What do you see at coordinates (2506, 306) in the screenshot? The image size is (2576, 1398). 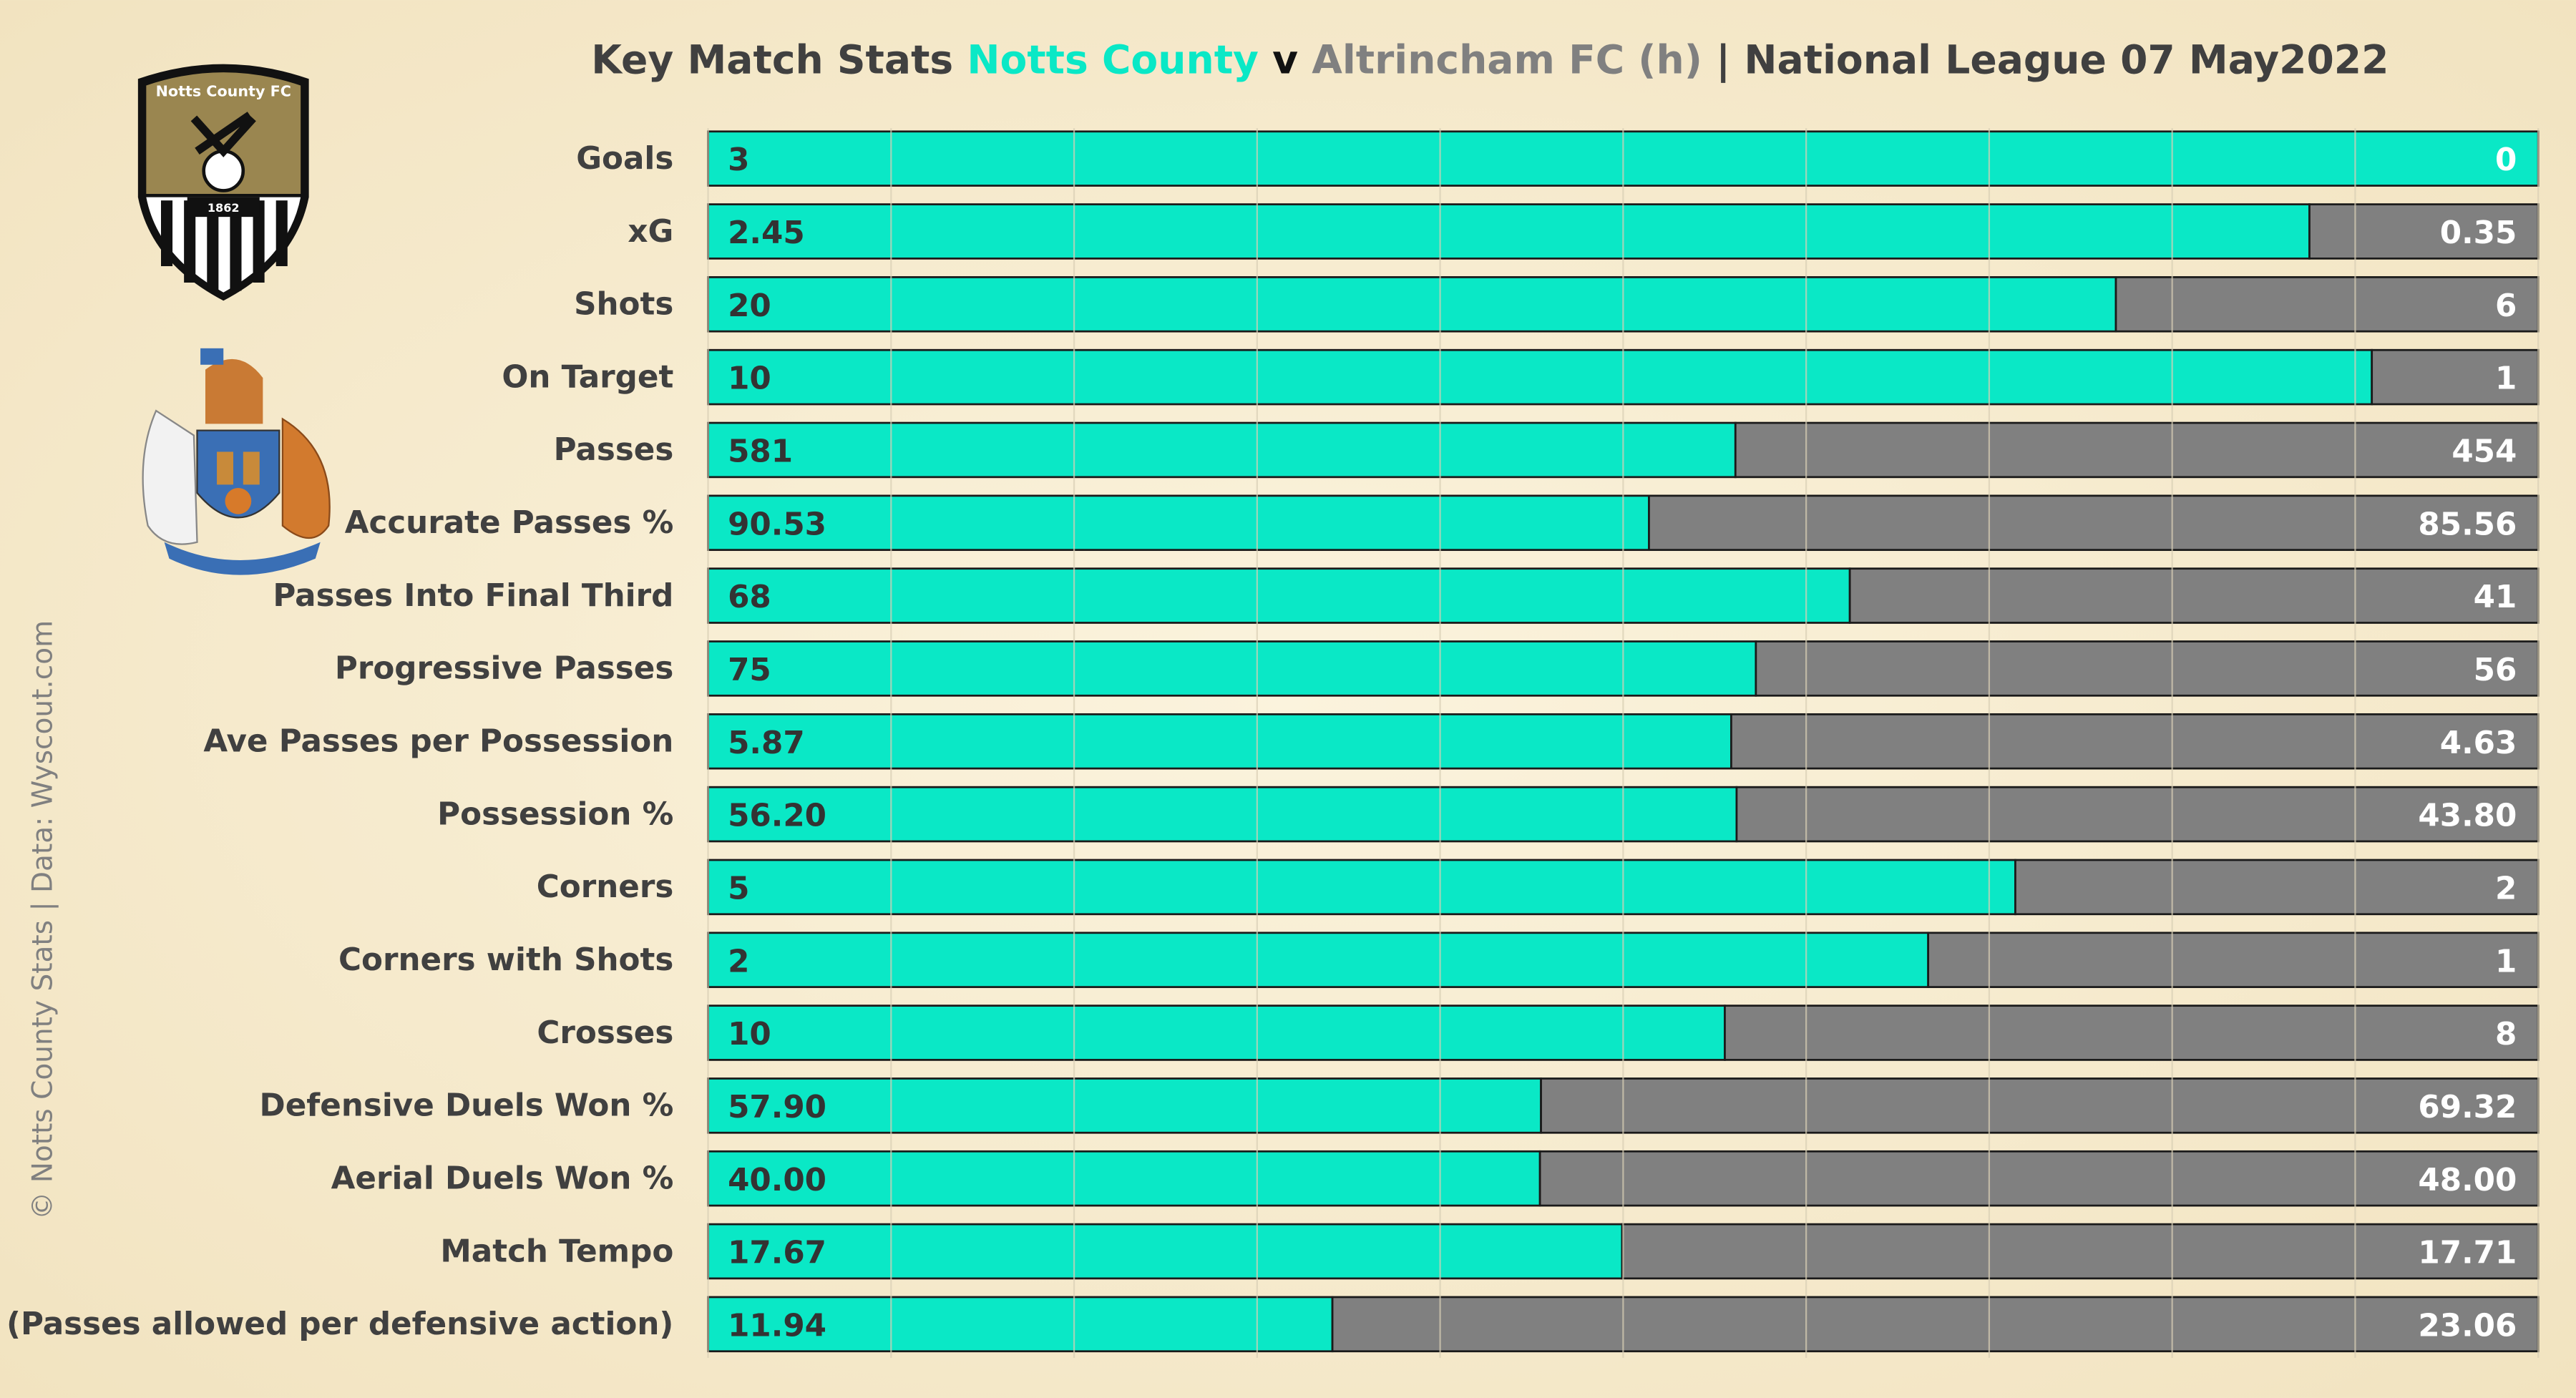 I see `value-label-away: 6` at bounding box center [2506, 306].